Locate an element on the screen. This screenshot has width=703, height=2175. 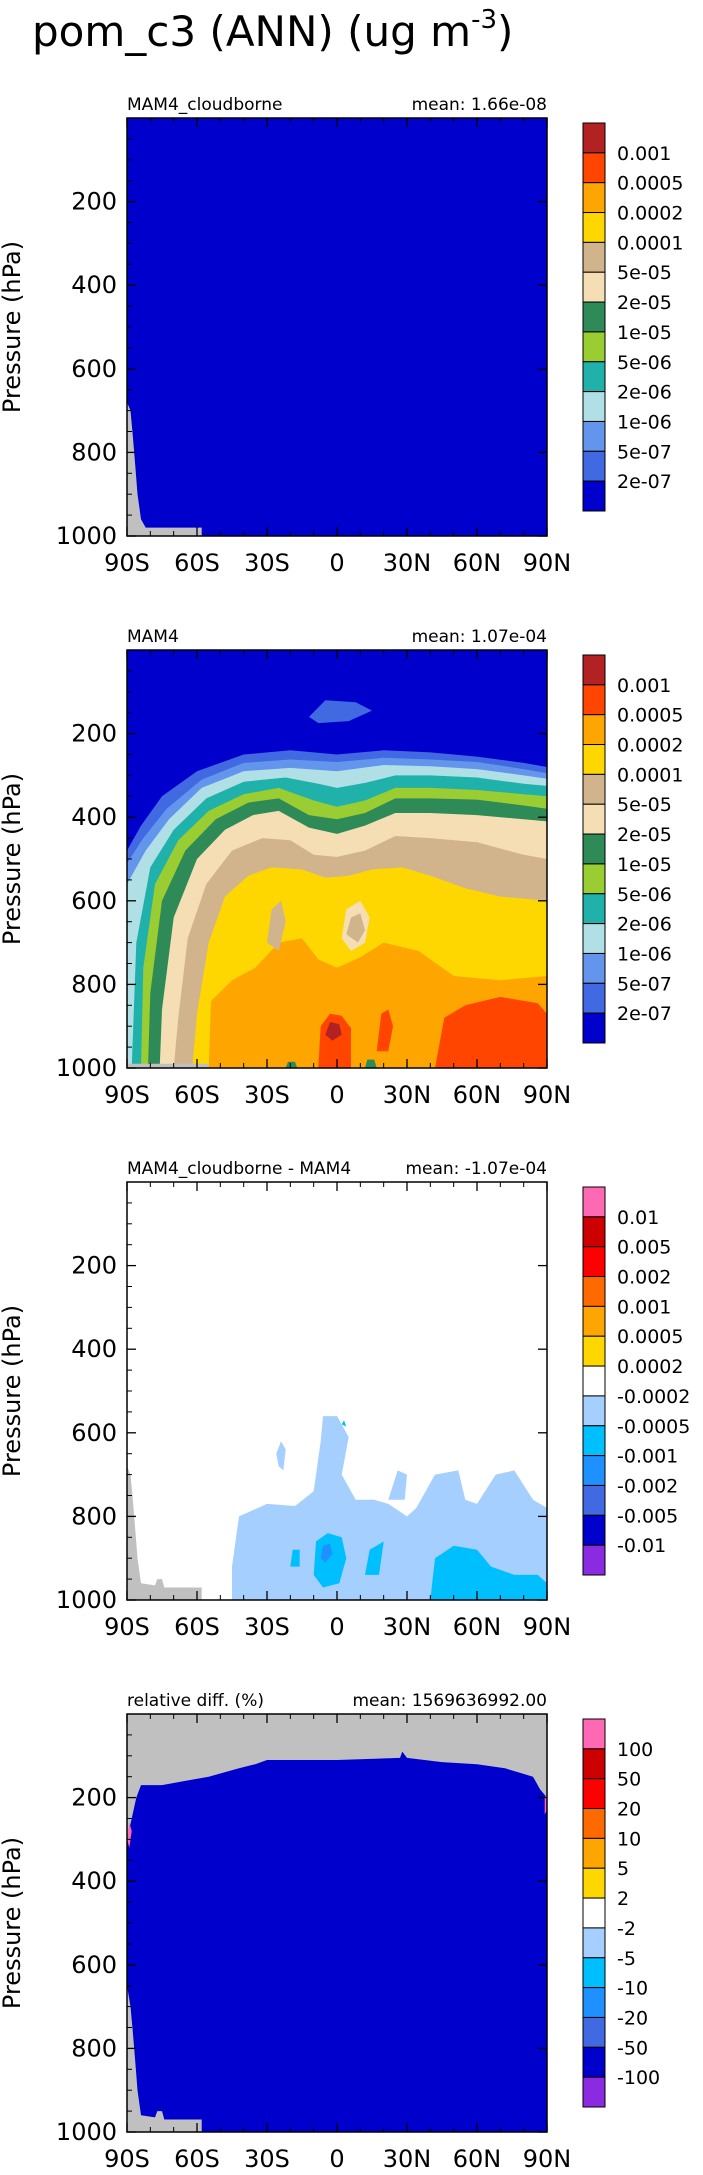
colorbar-label: 1e-06 is located at coordinates (644, 422).